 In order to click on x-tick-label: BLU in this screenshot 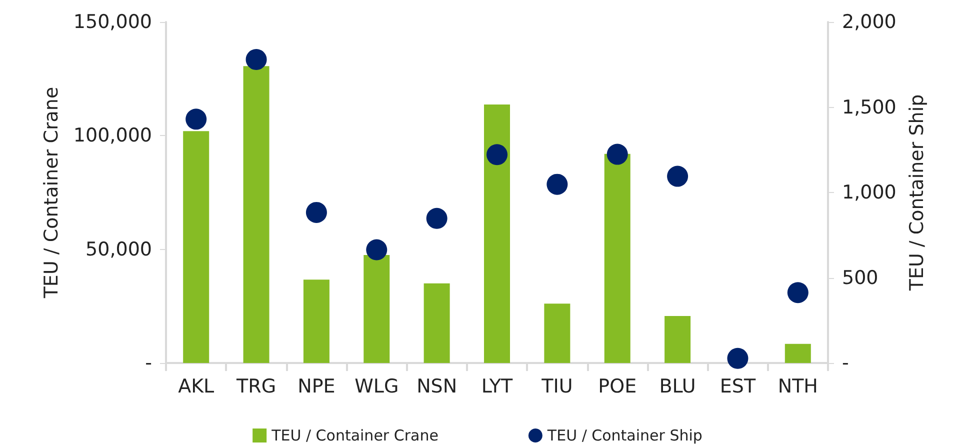, I will do `click(677, 387)`.